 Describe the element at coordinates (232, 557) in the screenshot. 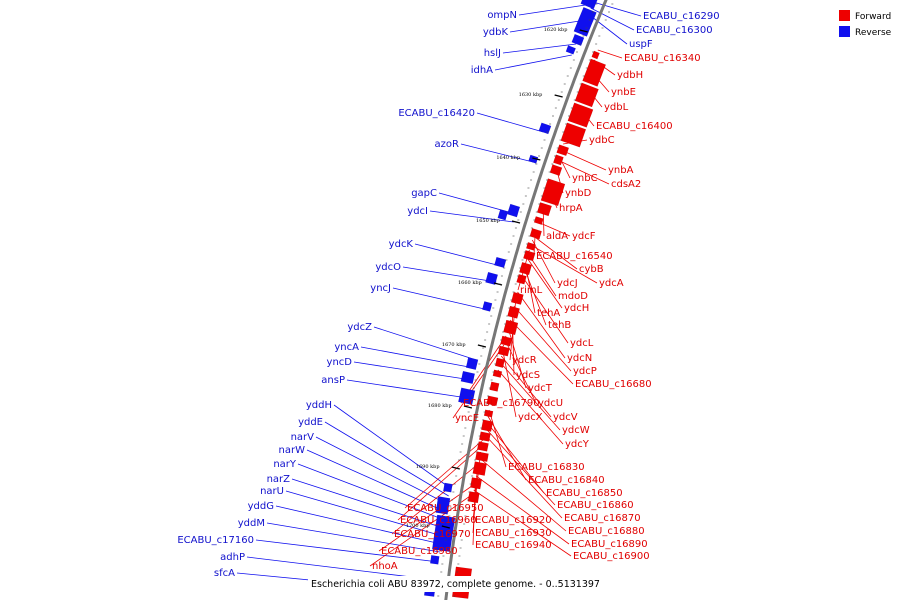

I see `reverse-gene-label: adhP` at that location.